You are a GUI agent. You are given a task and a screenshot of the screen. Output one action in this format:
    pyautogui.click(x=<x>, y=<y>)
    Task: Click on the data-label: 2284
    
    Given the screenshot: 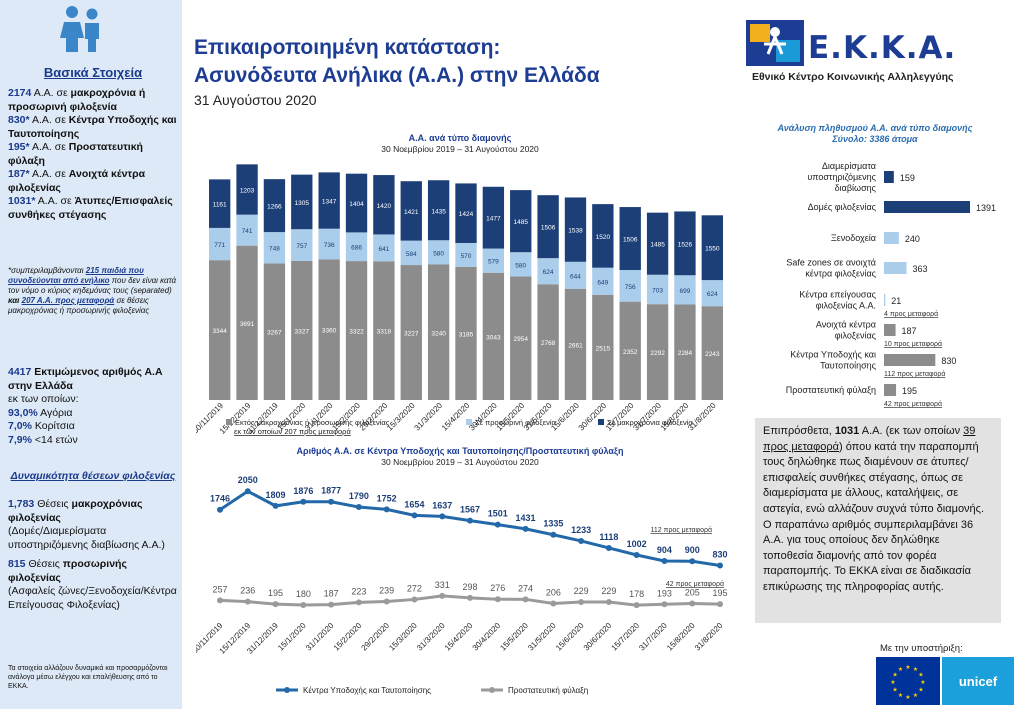 What is the action you would take?
    pyautogui.click(x=685, y=353)
    